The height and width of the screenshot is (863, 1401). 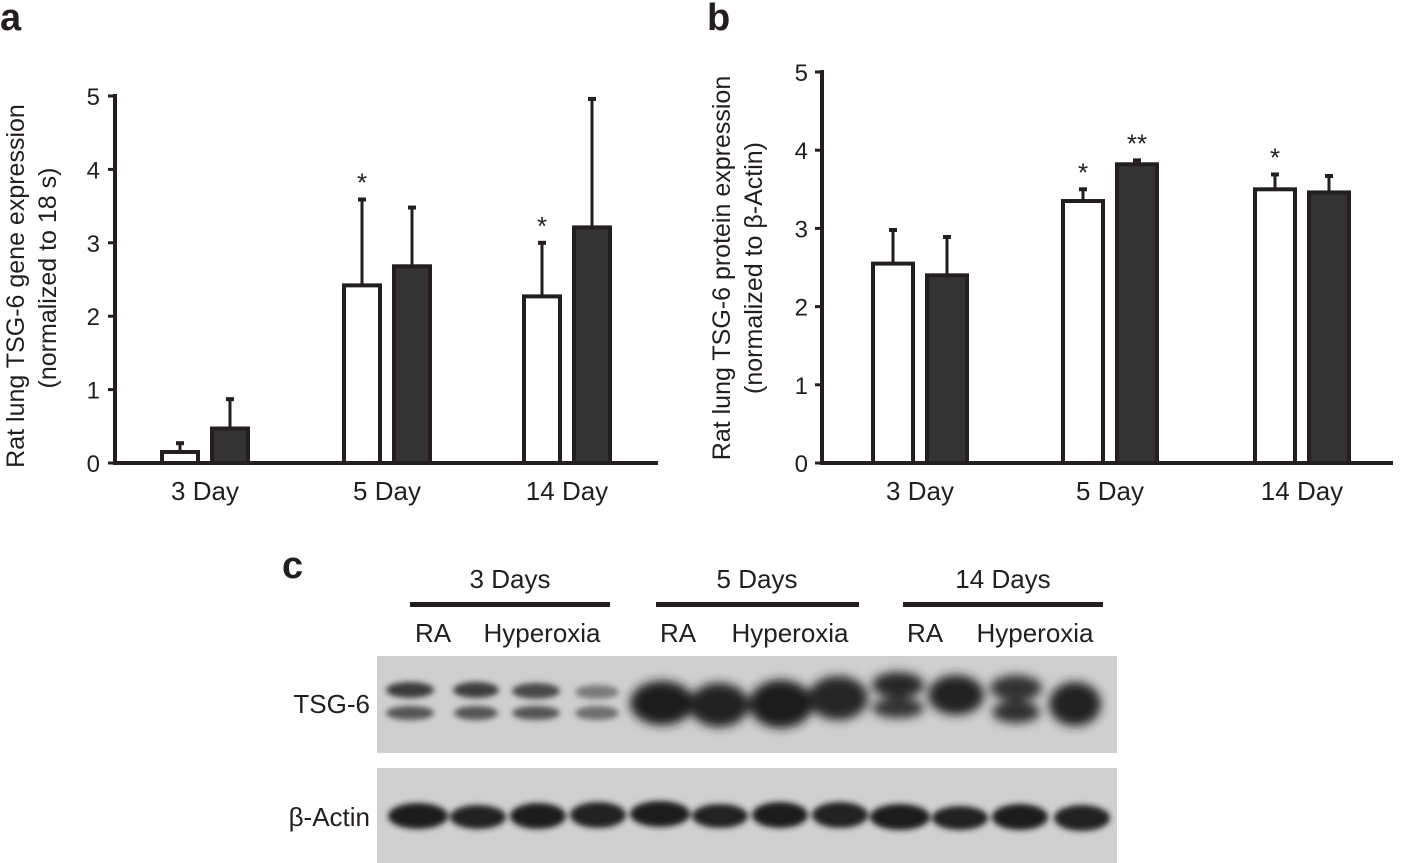 I want to click on blot-group-label: 5 Days, so click(x=757, y=579).